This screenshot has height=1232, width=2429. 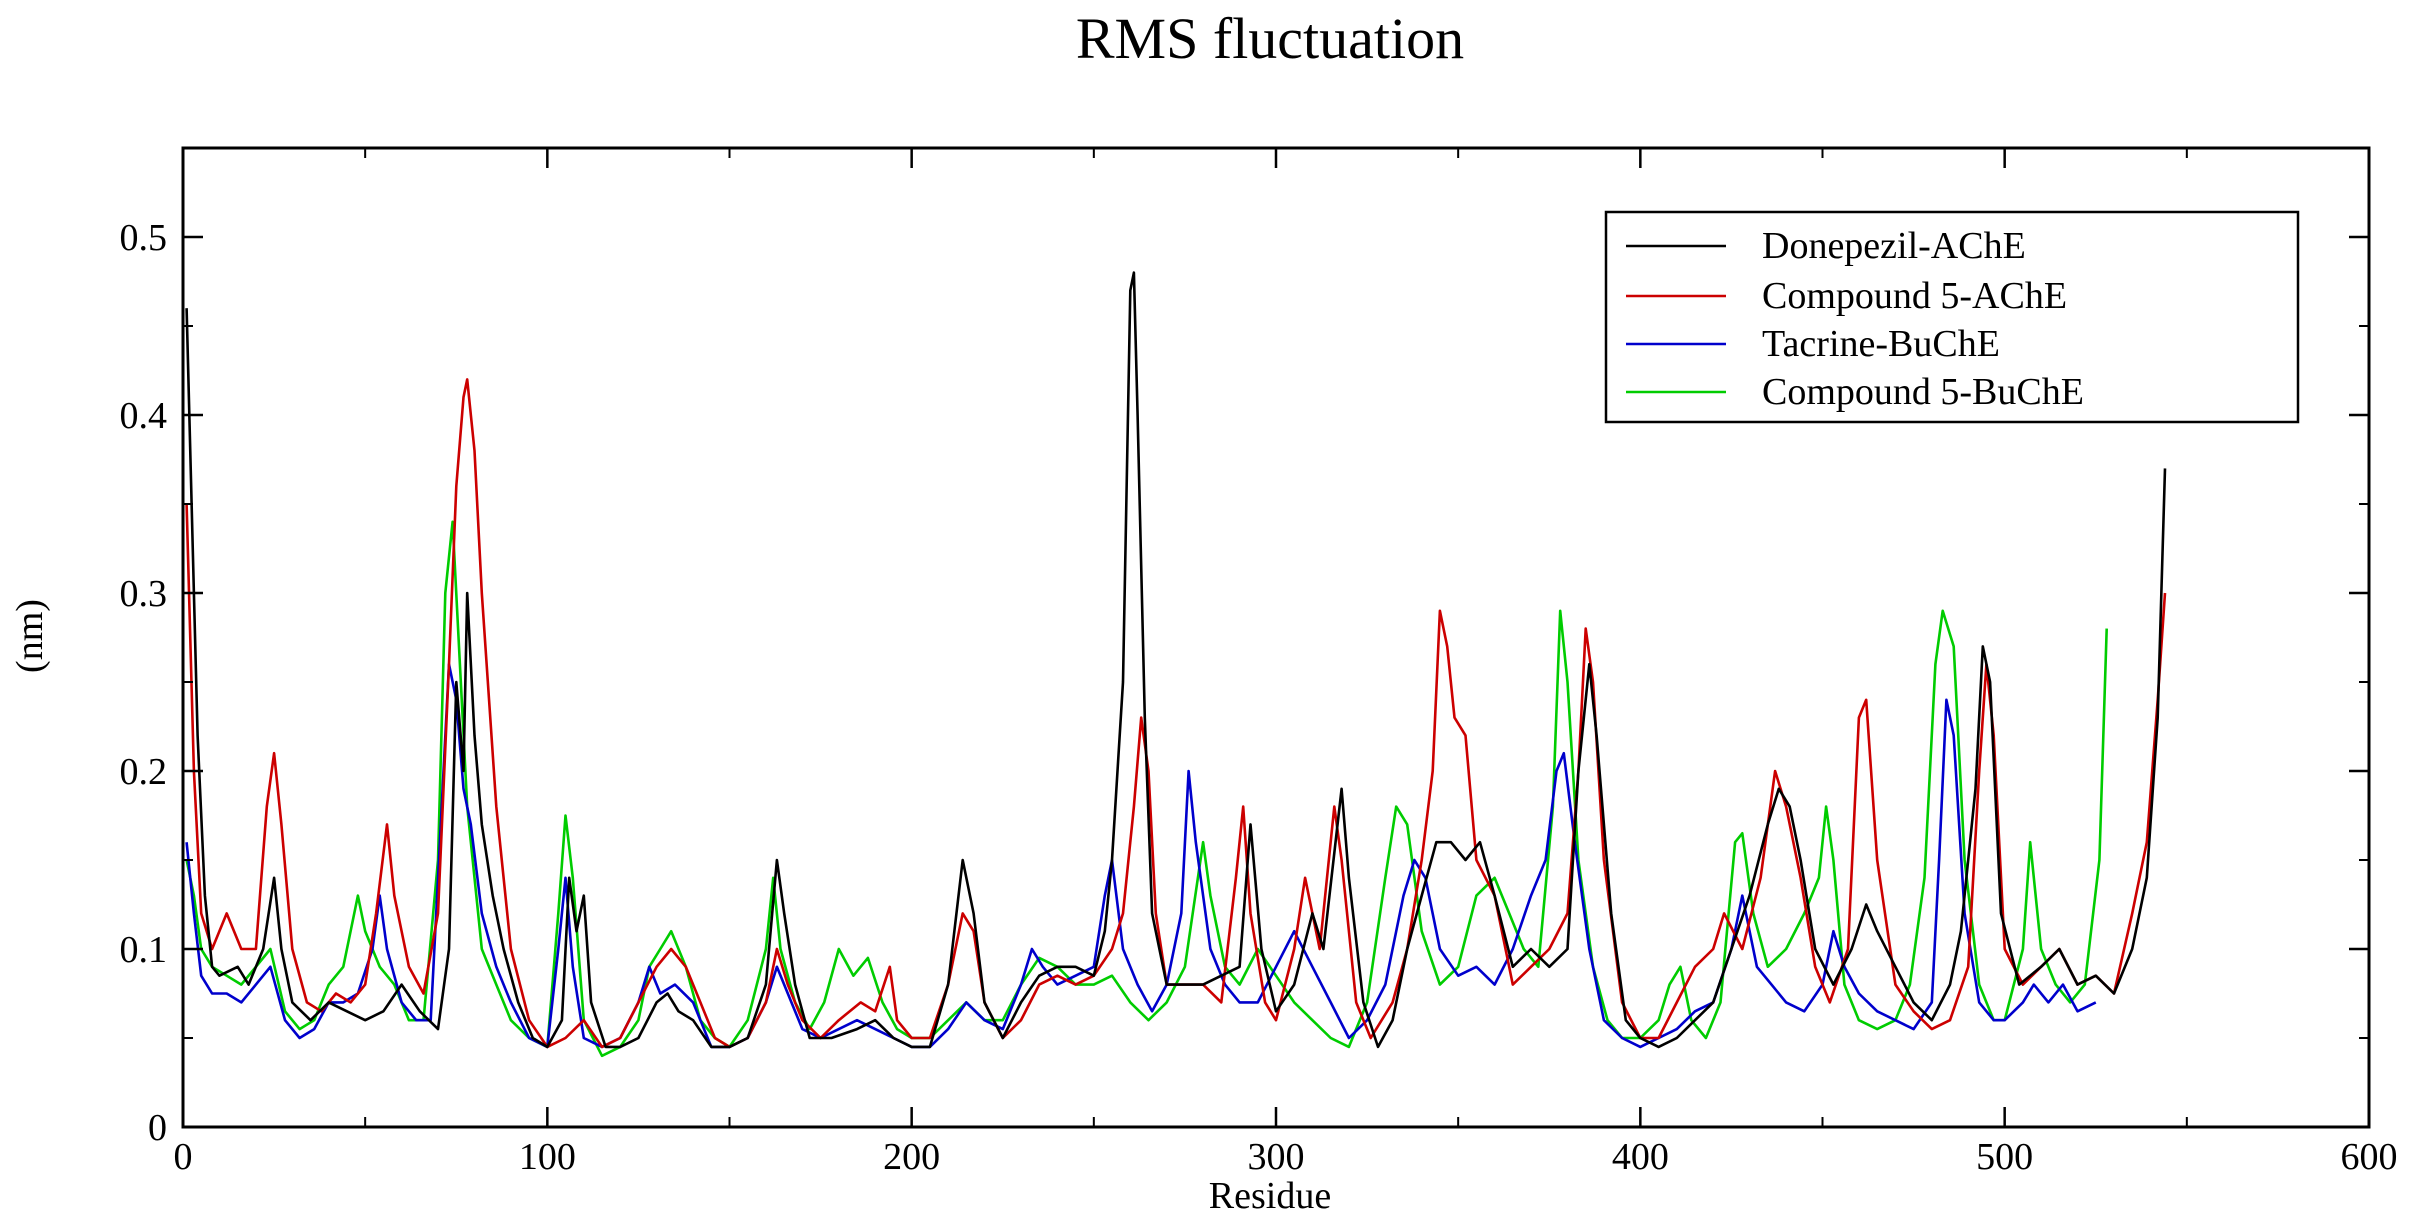 I want to click on y-tick-label: 0.1, so click(x=144, y=950).